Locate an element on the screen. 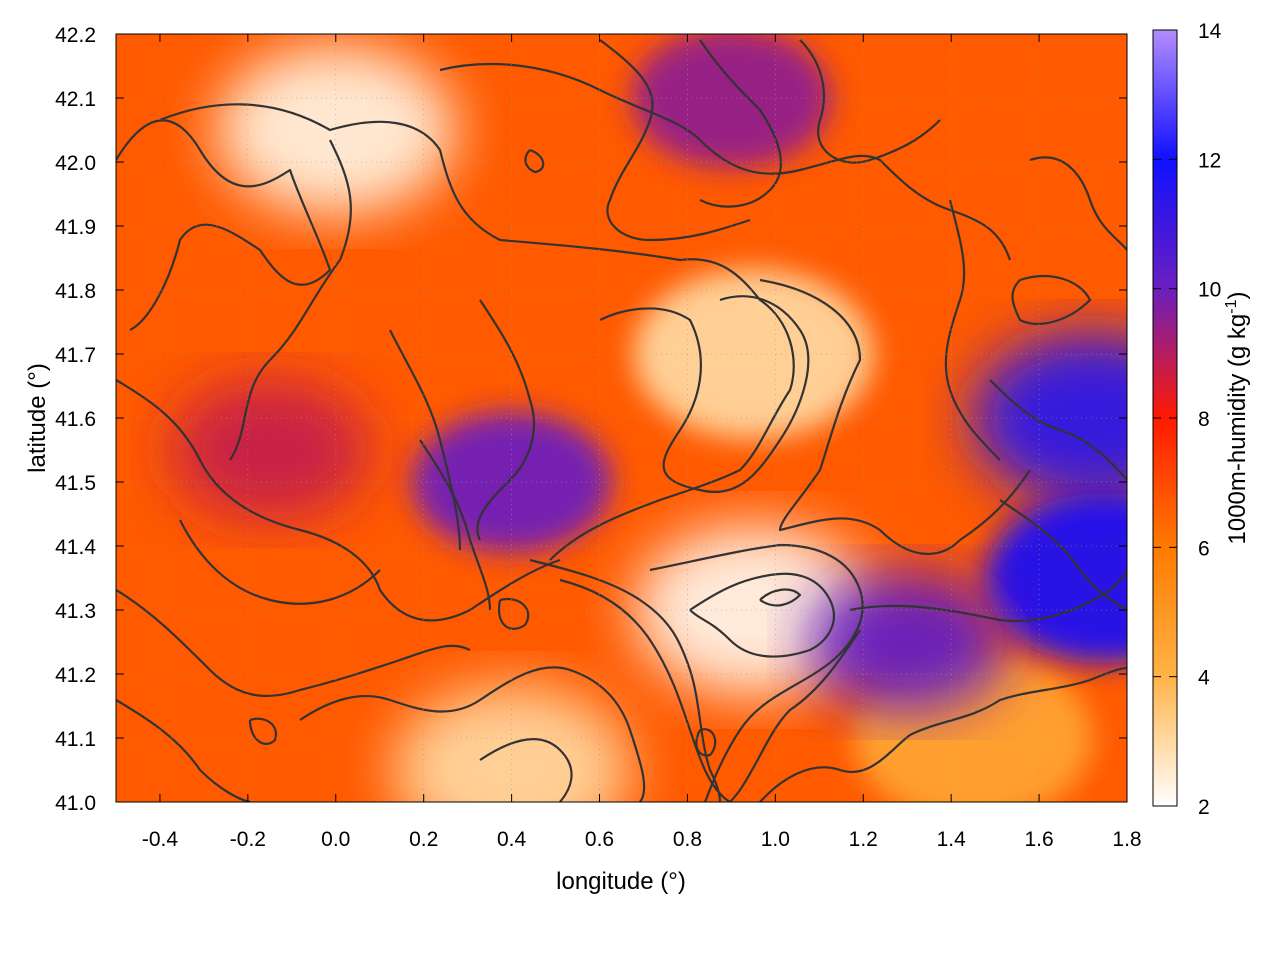 The width and height of the screenshot is (1280, 965). colorbar-label: 1000m-humidity (g kg-1) is located at coordinates (1237, 418).